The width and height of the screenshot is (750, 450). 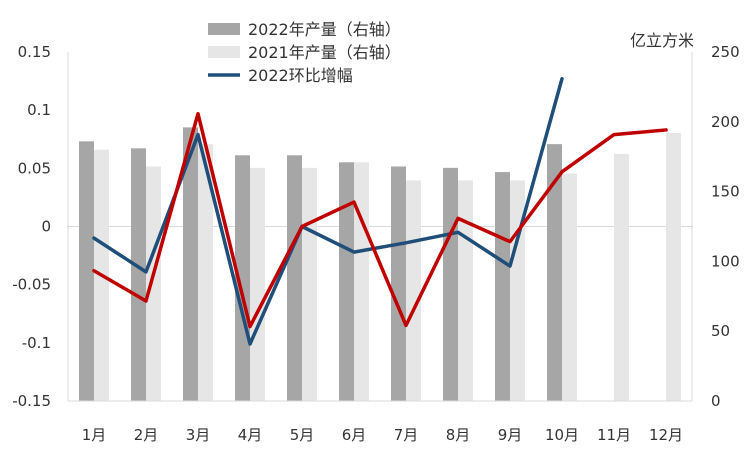 What do you see at coordinates (662, 40) in the screenshot?
I see `right-axis-unit: 亿立方米` at bounding box center [662, 40].